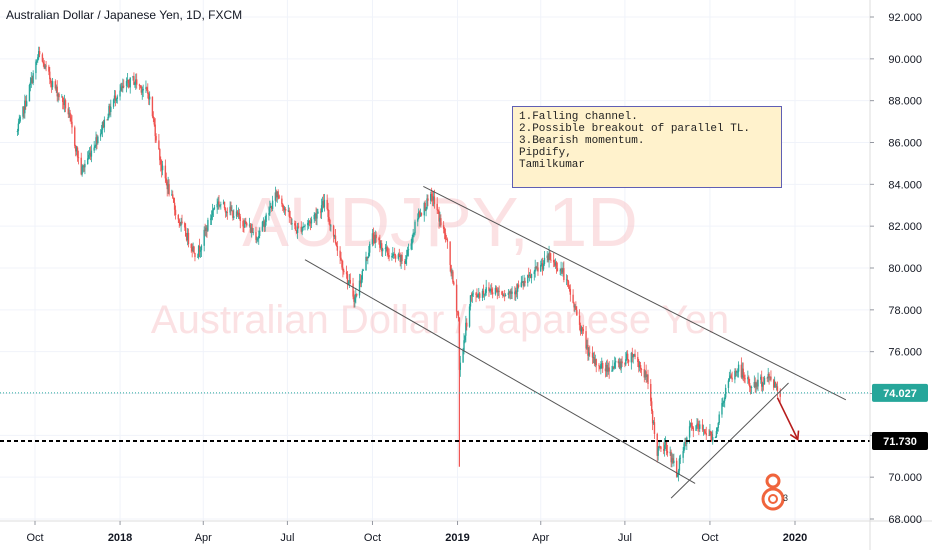 This screenshot has width=932, height=555. Describe the element at coordinates (774, 492) in the screenshot. I see `logo: 3` at that location.